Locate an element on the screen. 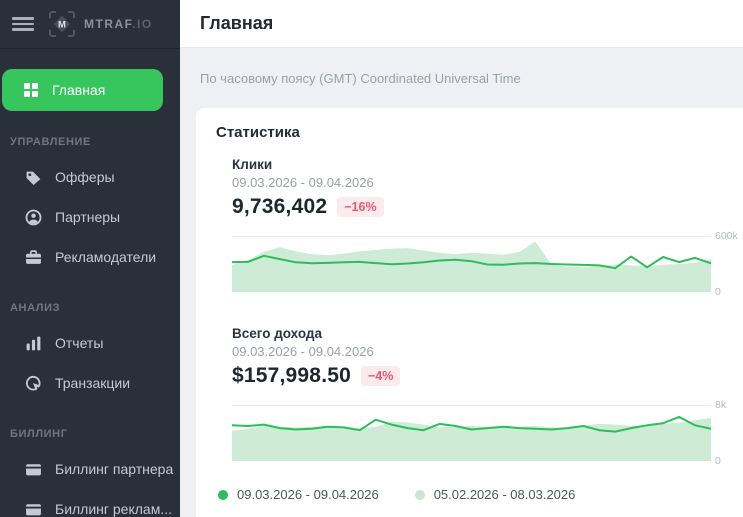 The height and width of the screenshot is (517, 743). dashboard-icon is located at coordinates (31, 90).